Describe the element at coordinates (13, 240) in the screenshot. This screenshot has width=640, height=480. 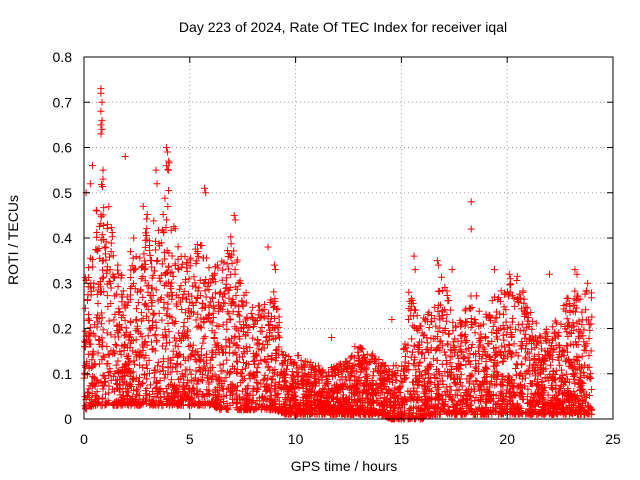
I see `y-axis-label: ROTI / TECUs` at that location.